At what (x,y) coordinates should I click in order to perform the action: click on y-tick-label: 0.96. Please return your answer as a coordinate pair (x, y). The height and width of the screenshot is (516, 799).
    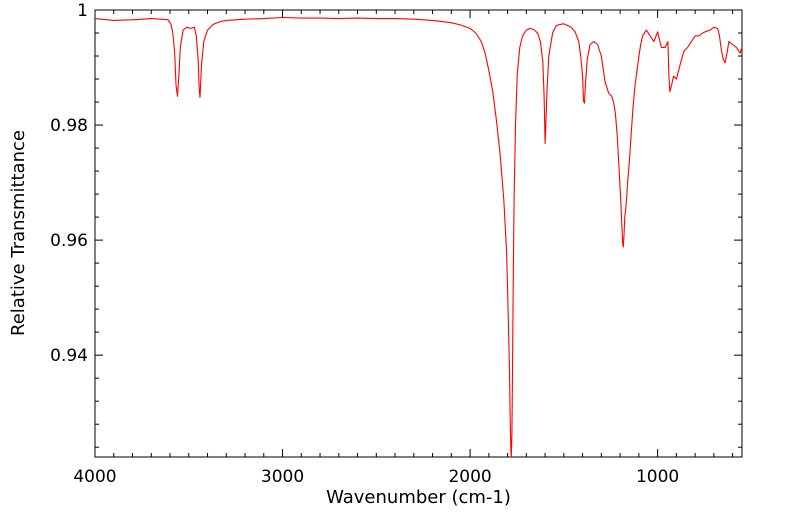
    Looking at the image, I should click on (69, 241).